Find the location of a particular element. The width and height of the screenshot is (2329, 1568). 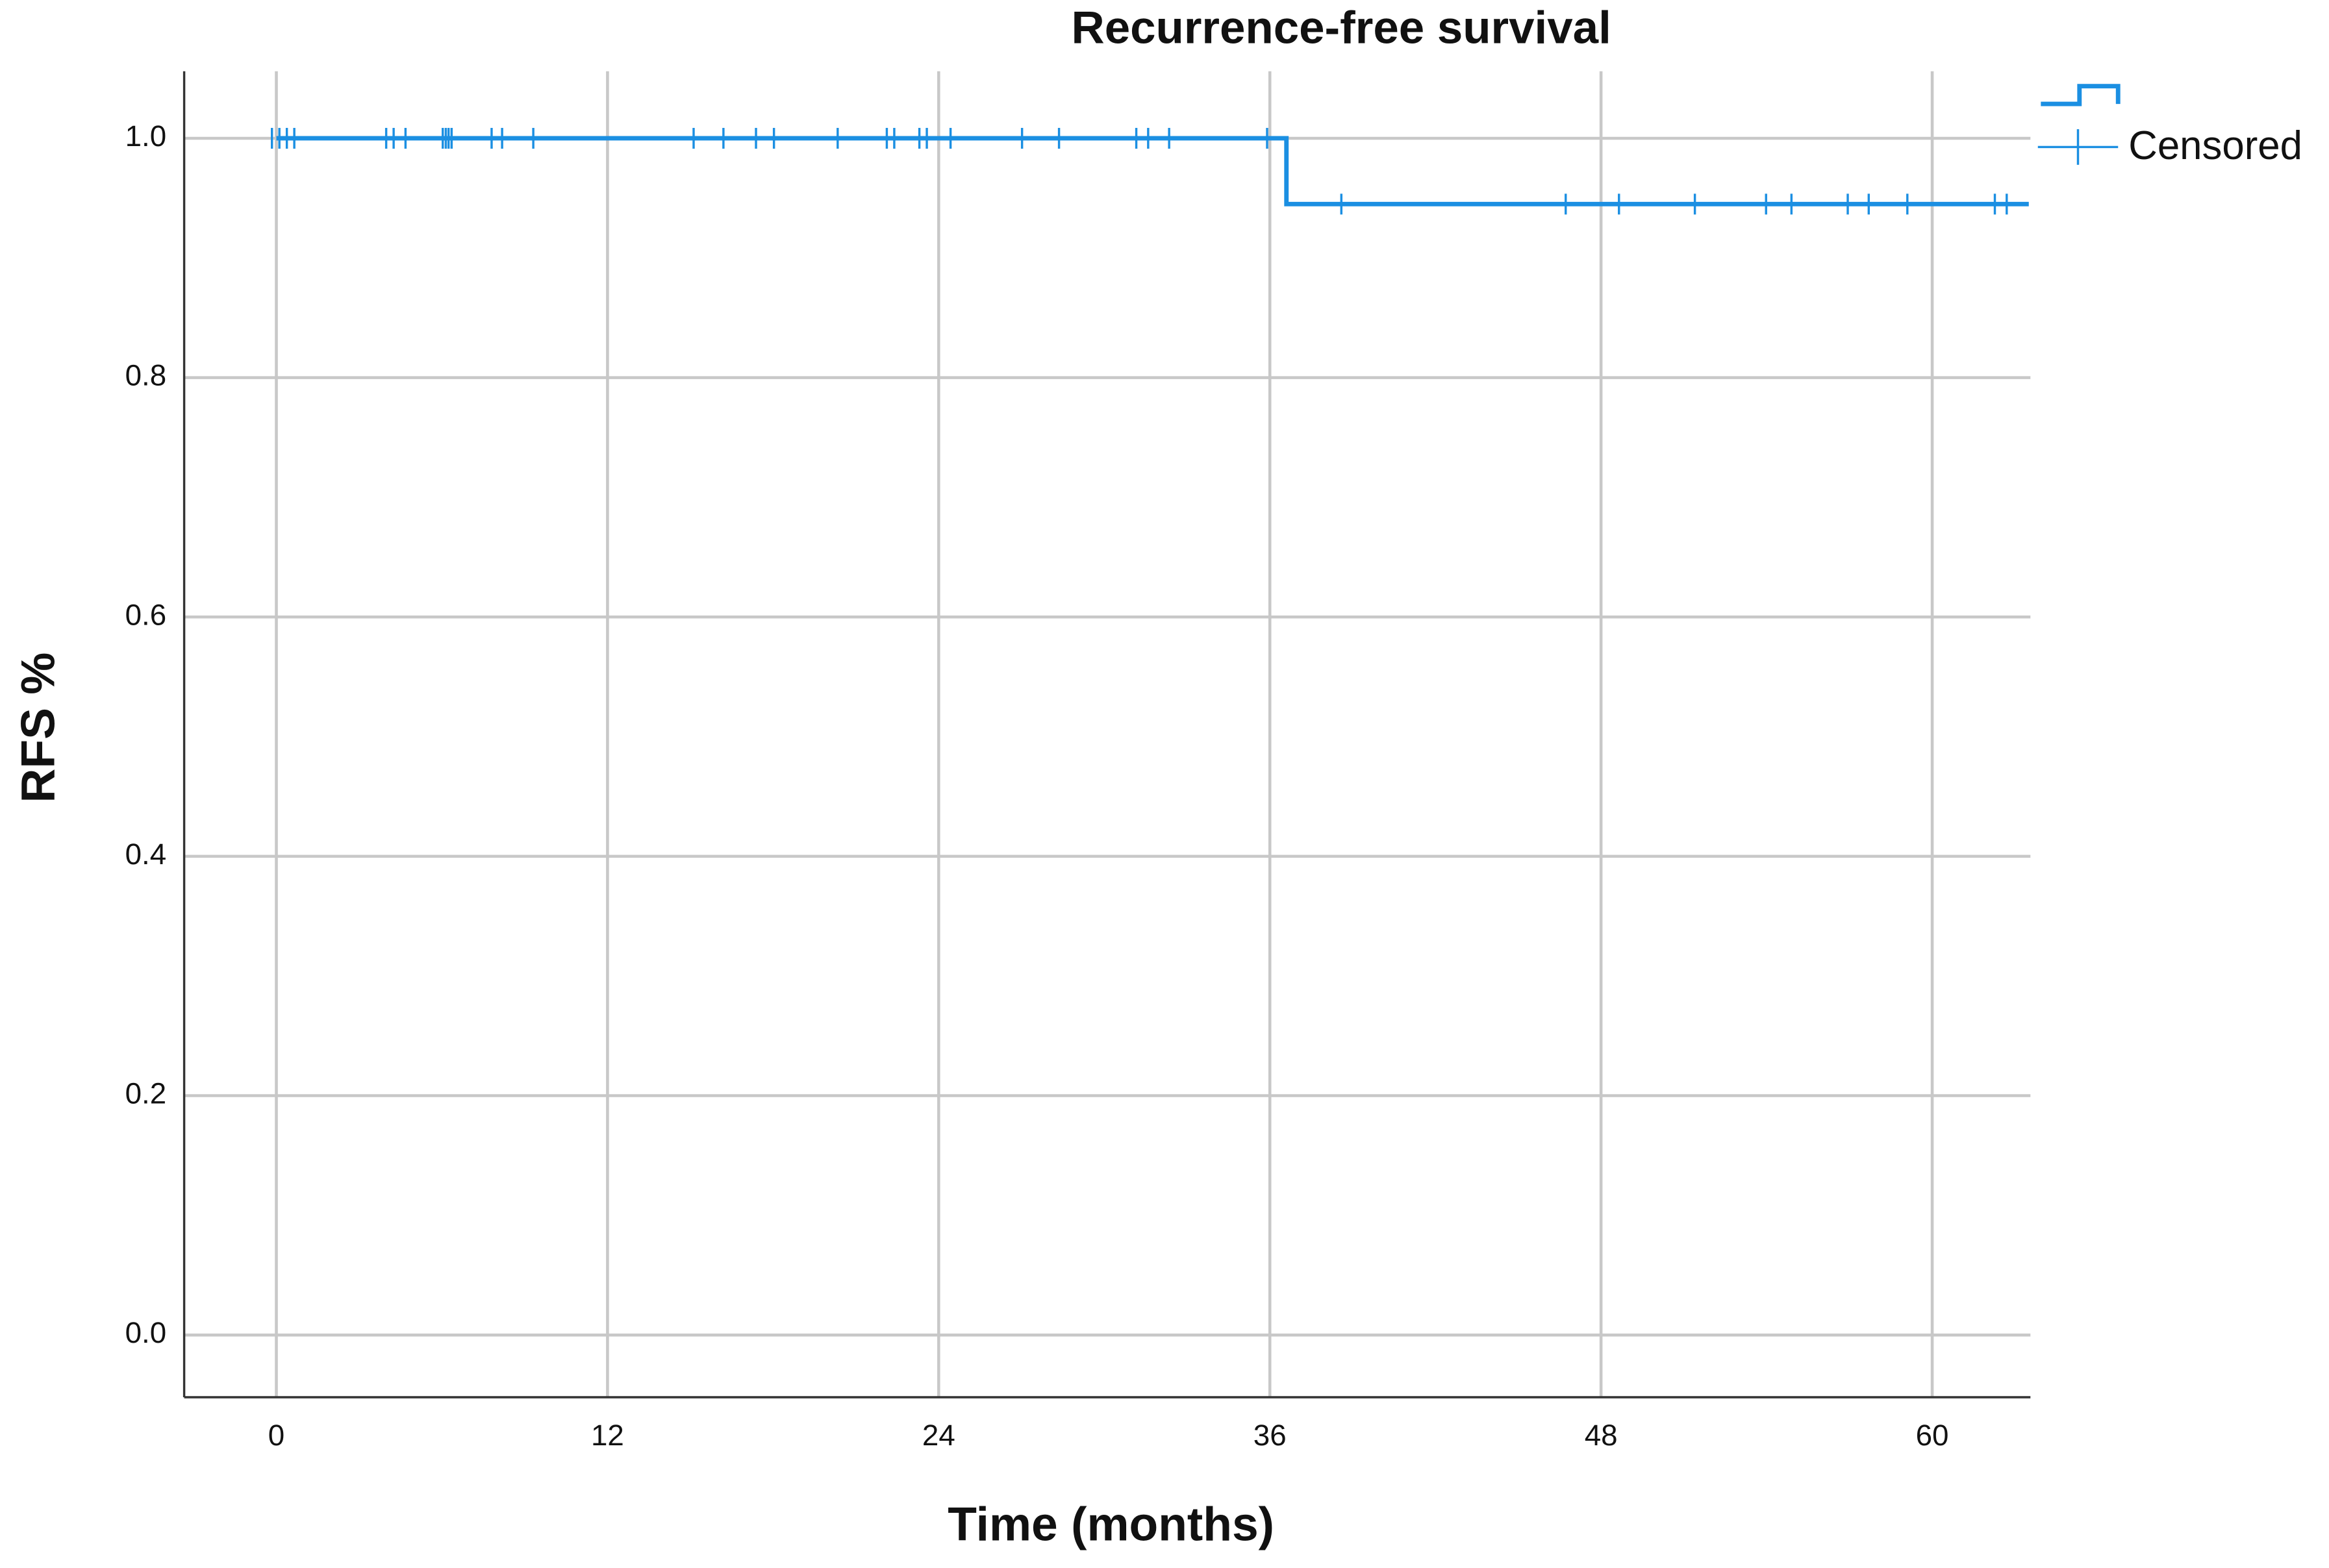

y-tick-label: 0.0 is located at coordinates (146, 1332).